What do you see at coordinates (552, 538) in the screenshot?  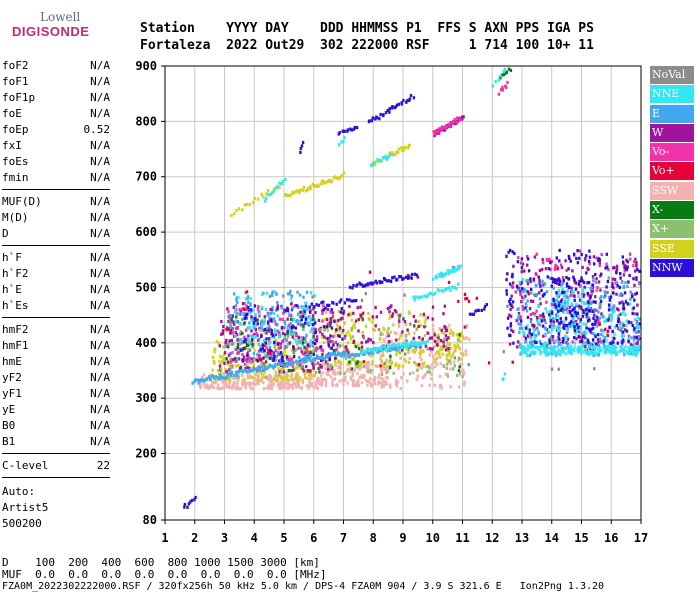 I see `x-tick-label: 14` at bounding box center [552, 538].